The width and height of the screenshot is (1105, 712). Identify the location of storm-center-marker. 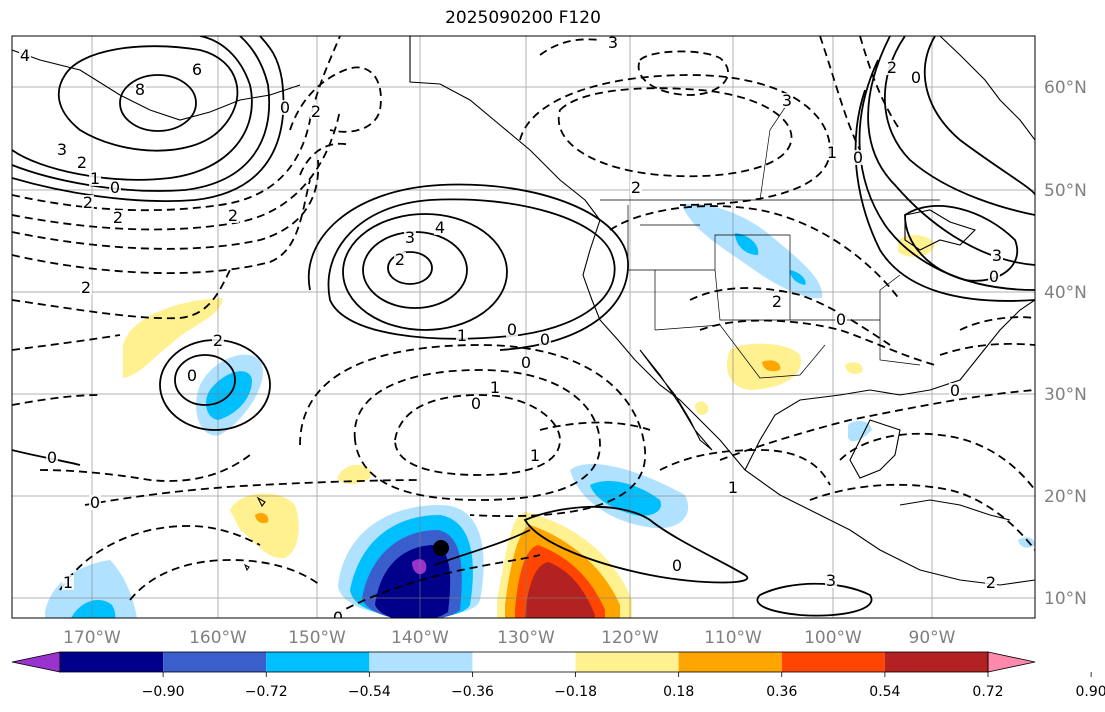
(441, 548).